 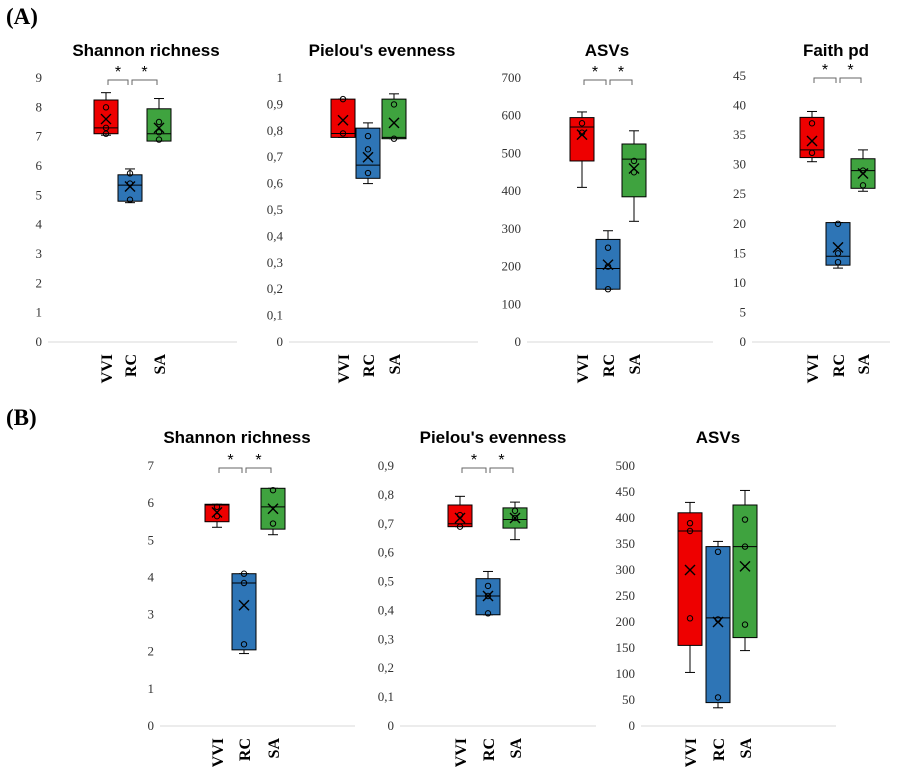 I want to click on y-tick-label: 0,5, so click(x=275, y=209).